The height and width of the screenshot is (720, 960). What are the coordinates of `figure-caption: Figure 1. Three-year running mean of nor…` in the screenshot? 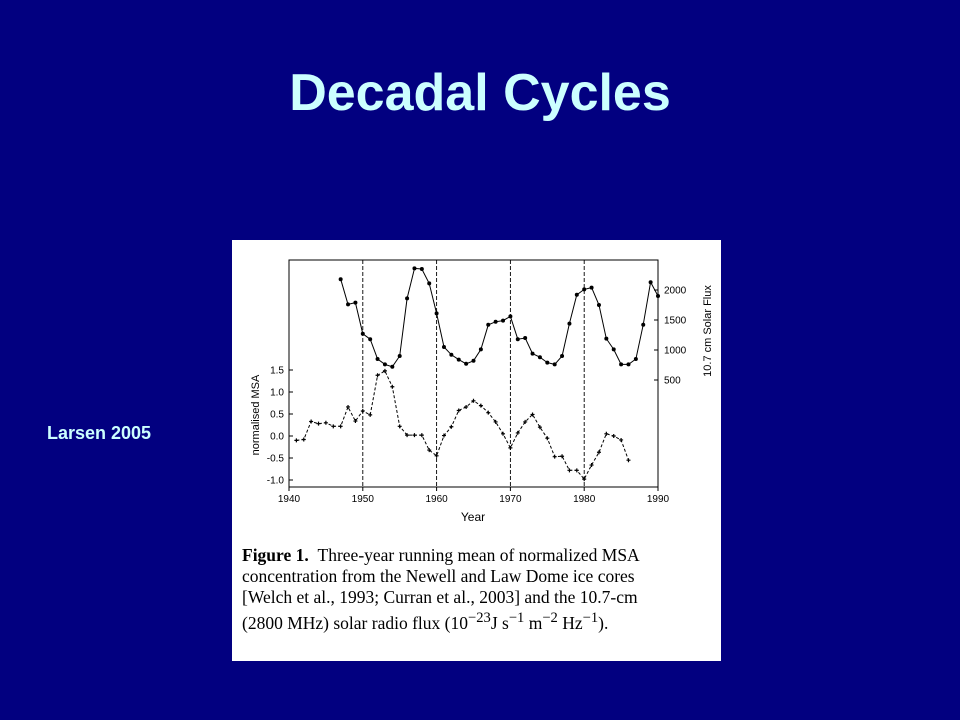 It's located at (477, 589).